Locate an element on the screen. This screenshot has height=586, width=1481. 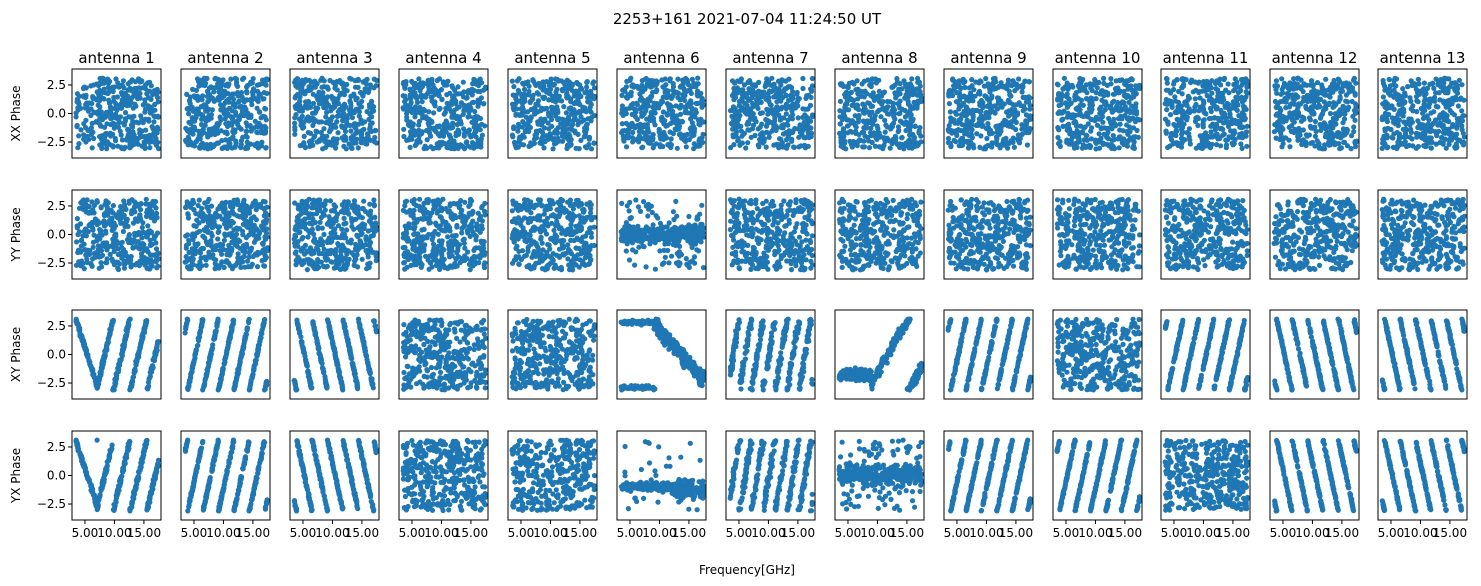
column-title: antenna 4 is located at coordinates (443, 58).